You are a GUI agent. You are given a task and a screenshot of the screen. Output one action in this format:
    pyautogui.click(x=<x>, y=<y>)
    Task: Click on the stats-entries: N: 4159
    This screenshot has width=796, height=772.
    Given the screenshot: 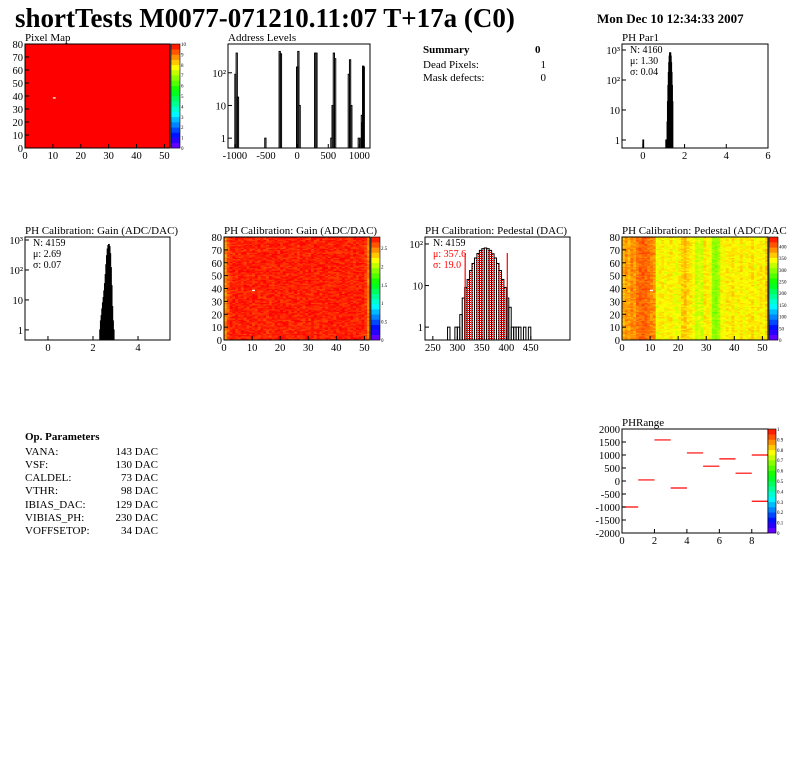 What is the action you would take?
    pyautogui.click(x=449, y=243)
    